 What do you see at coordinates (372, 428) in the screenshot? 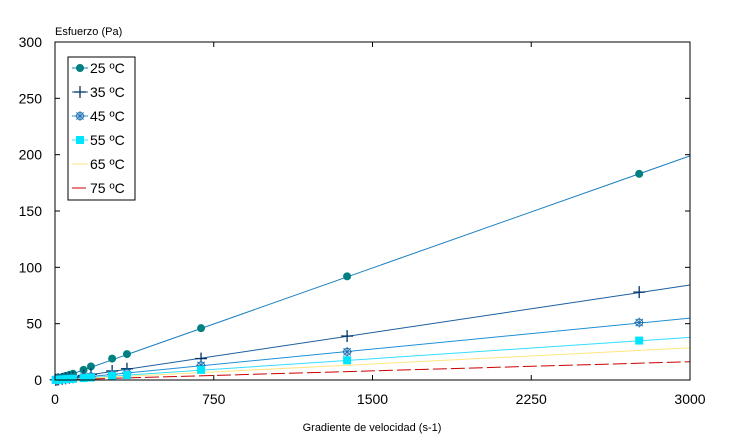
I see `x-axis-title: Gradiente de velocidad (s-1)` at bounding box center [372, 428].